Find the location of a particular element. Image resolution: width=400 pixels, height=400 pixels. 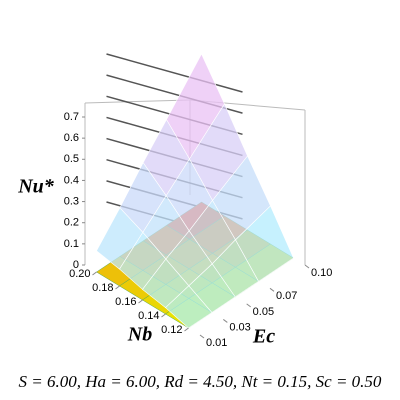

z-tick-label: 0.5 is located at coordinates (71, 159).